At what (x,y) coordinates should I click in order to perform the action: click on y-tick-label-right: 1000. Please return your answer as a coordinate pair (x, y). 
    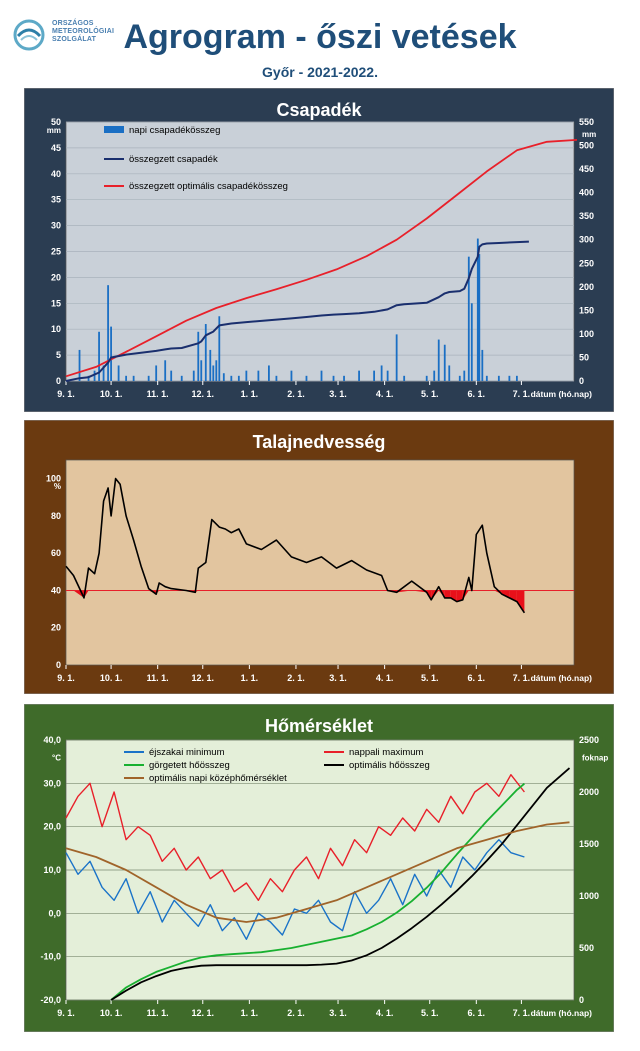
    Looking at the image, I should click on (589, 896).